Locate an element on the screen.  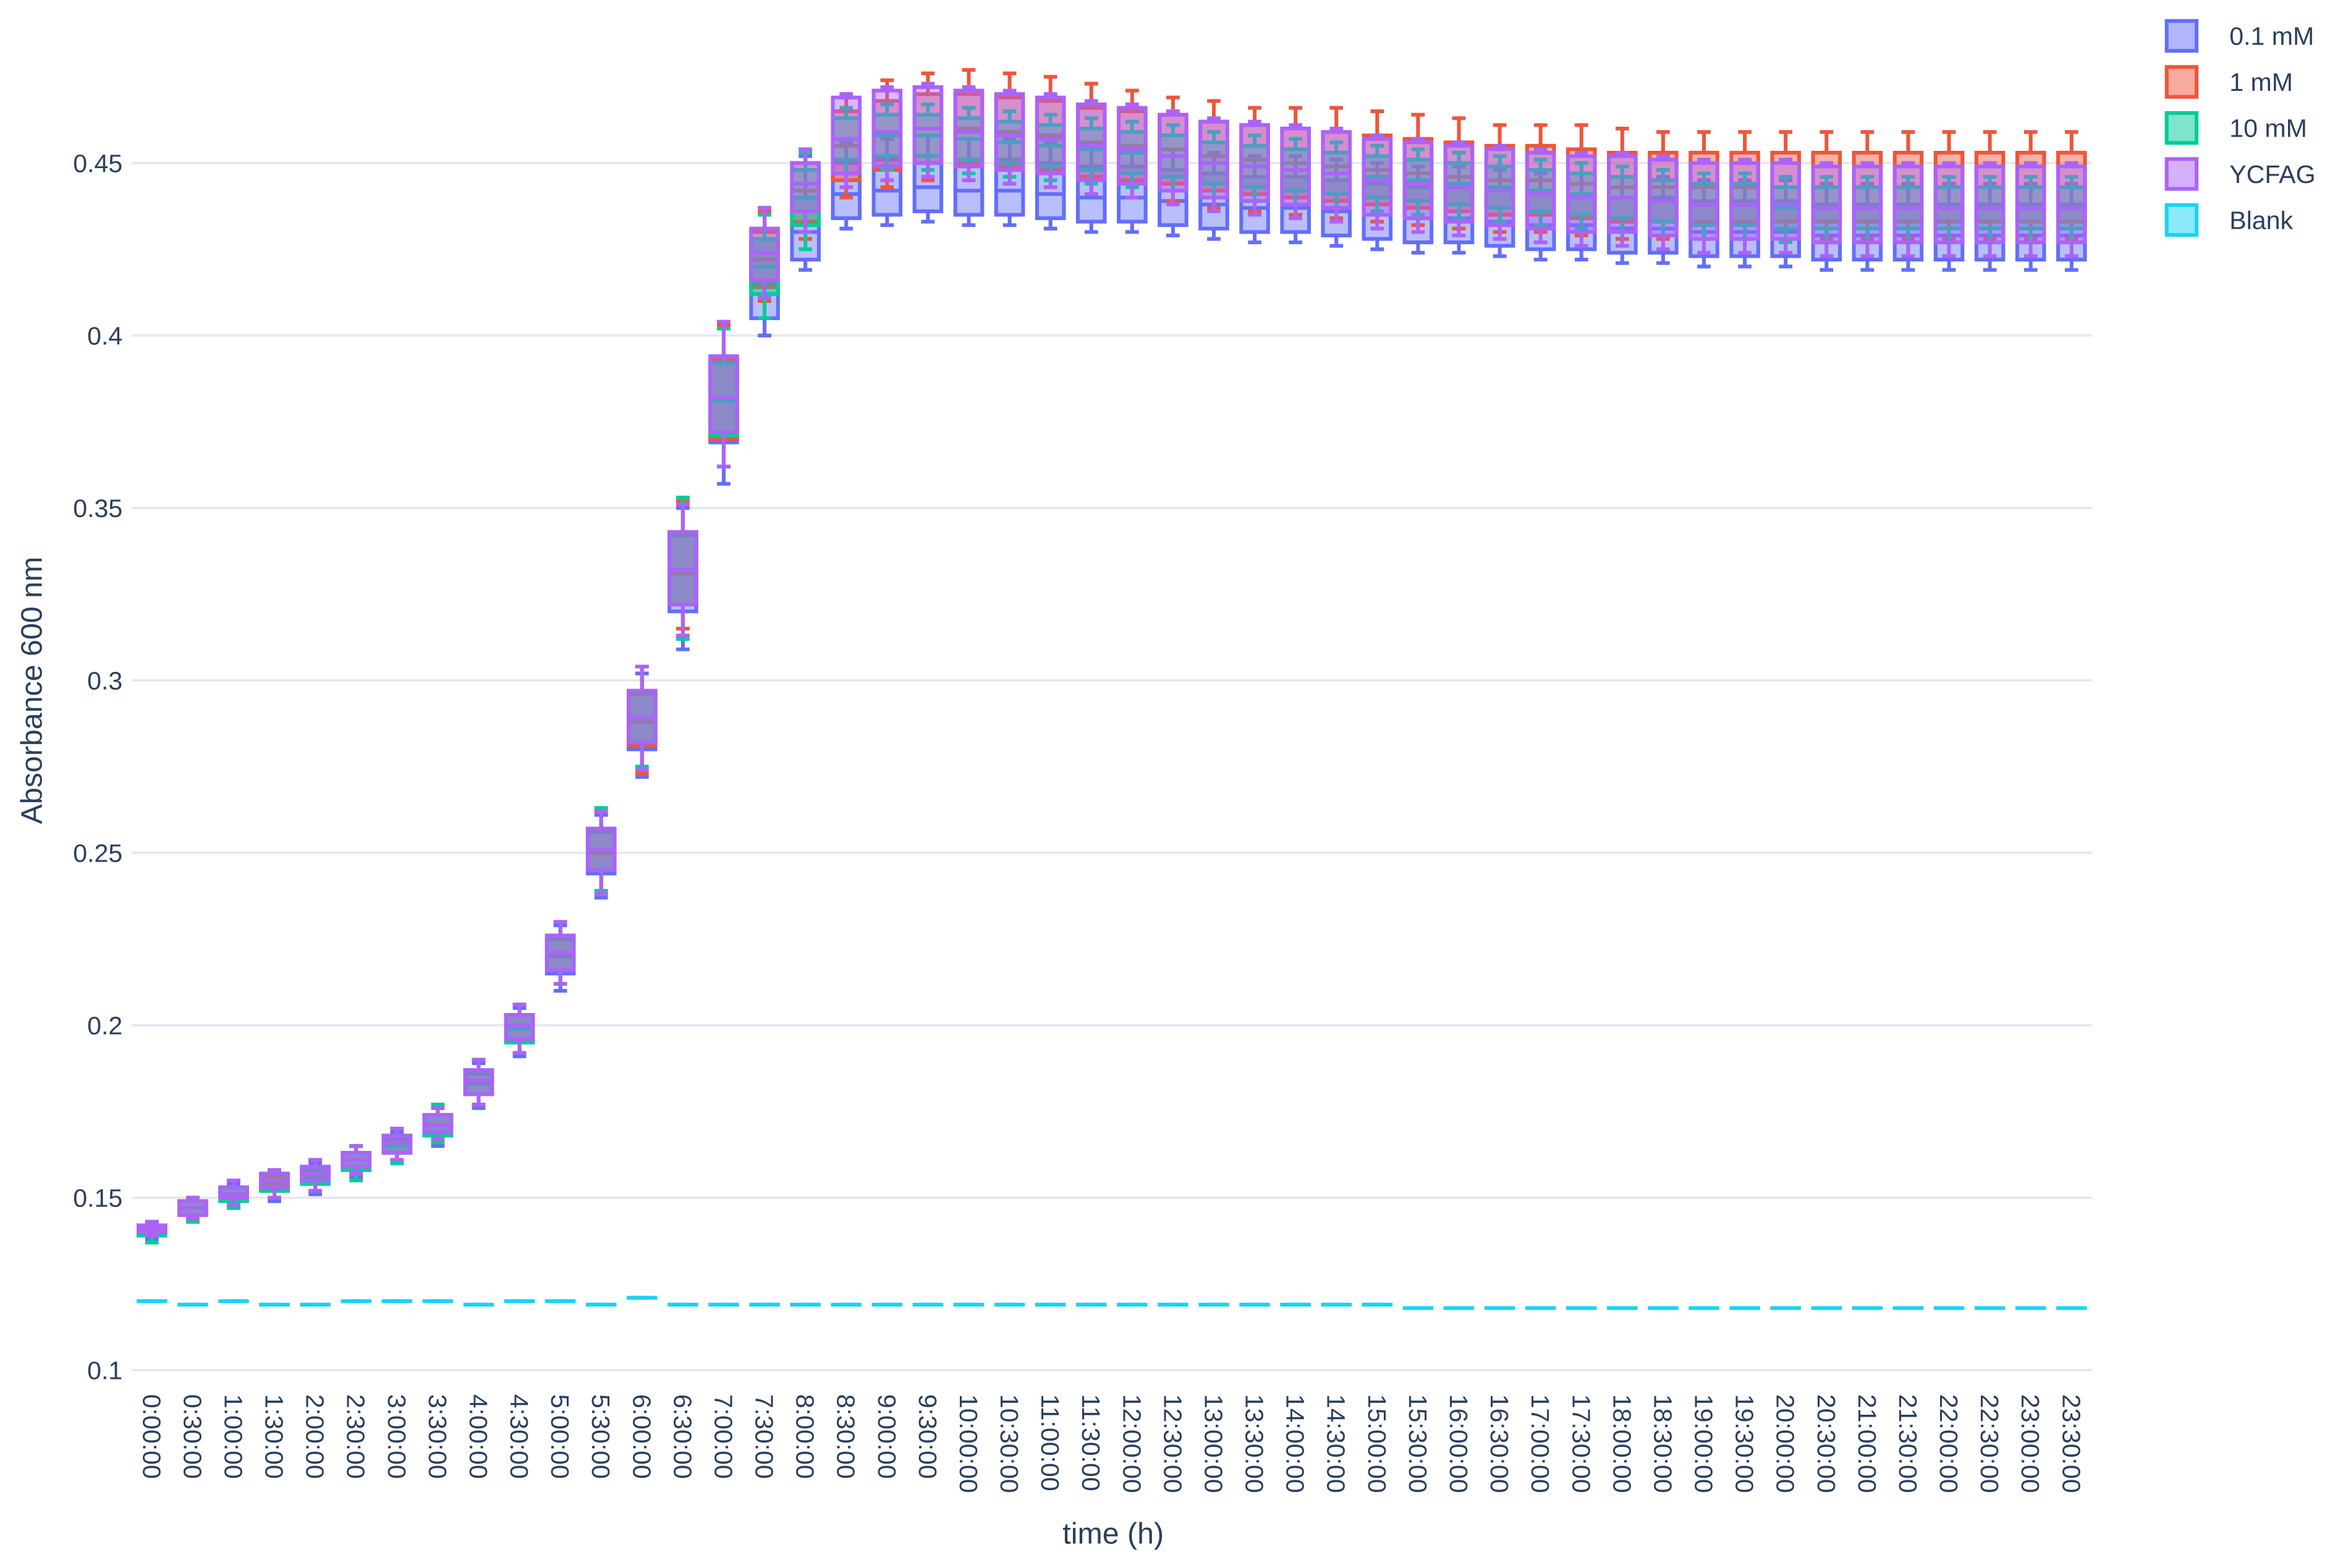
x-tick-label: 23:30:00 is located at coordinates (2071, 1443).